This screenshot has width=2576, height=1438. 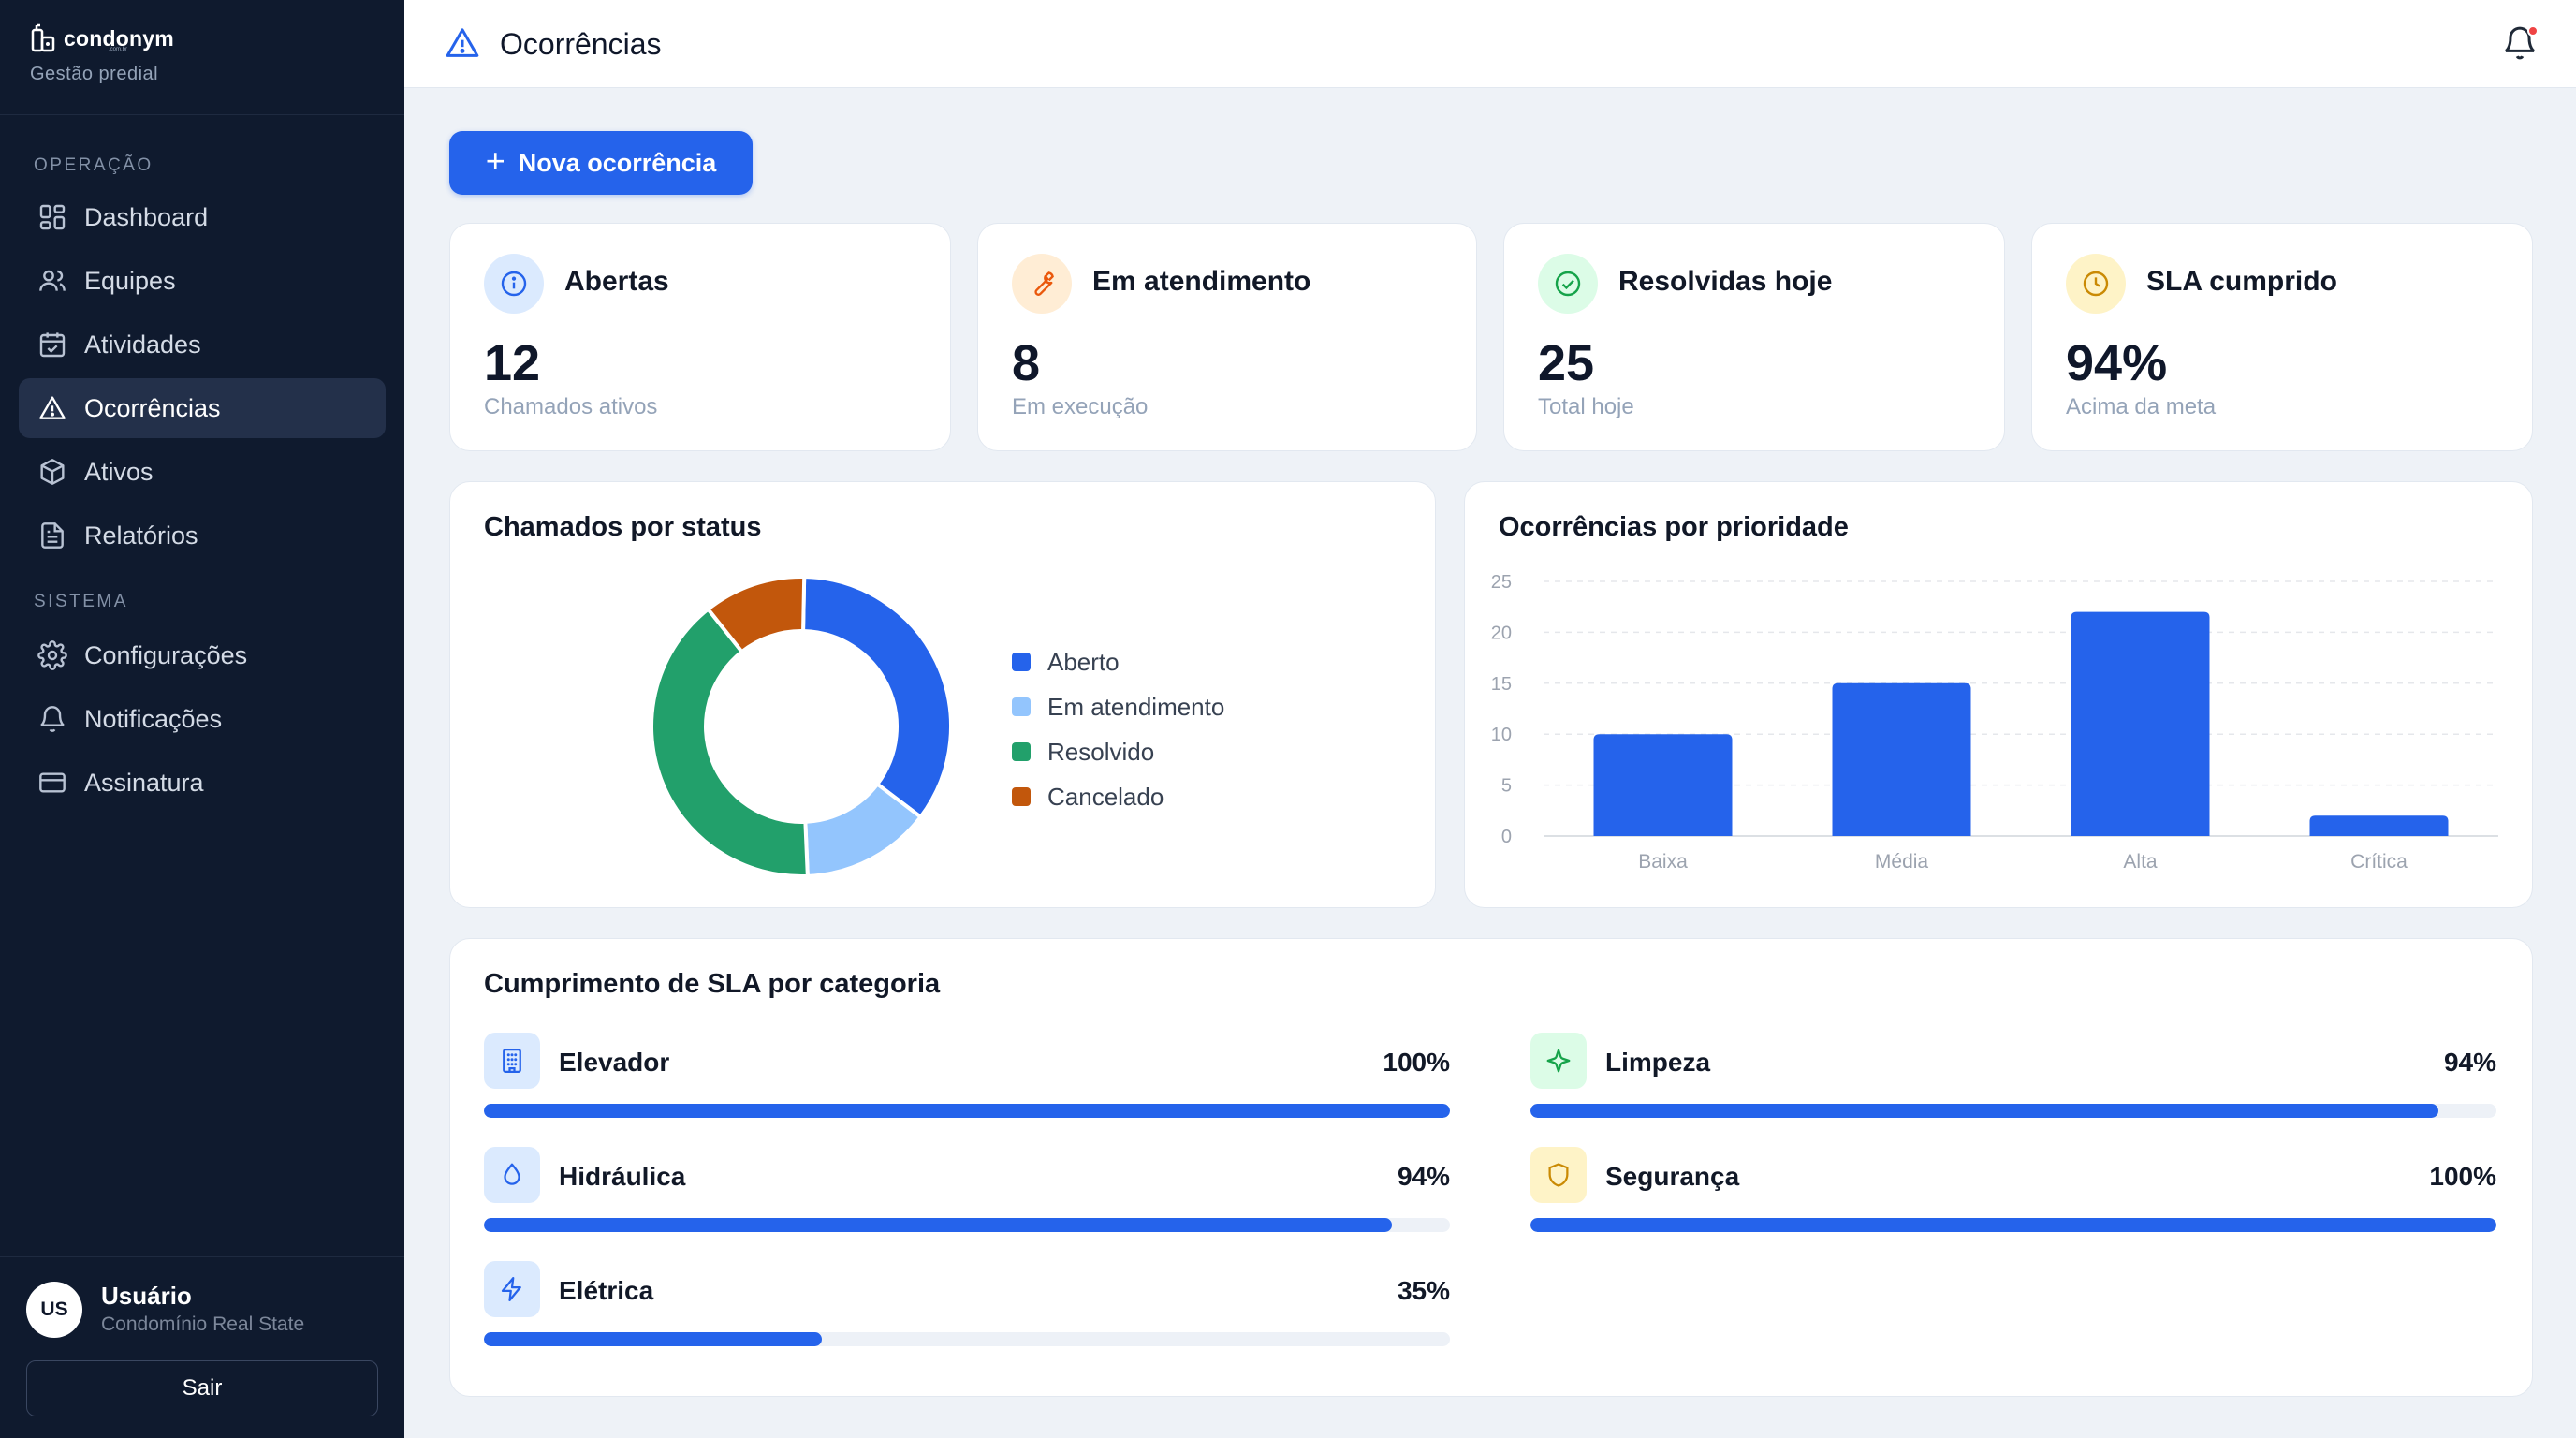 What do you see at coordinates (119, 471) in the screenshot?
I see `sidebar-item-label: Ativos` at bounding box center [119, 471].